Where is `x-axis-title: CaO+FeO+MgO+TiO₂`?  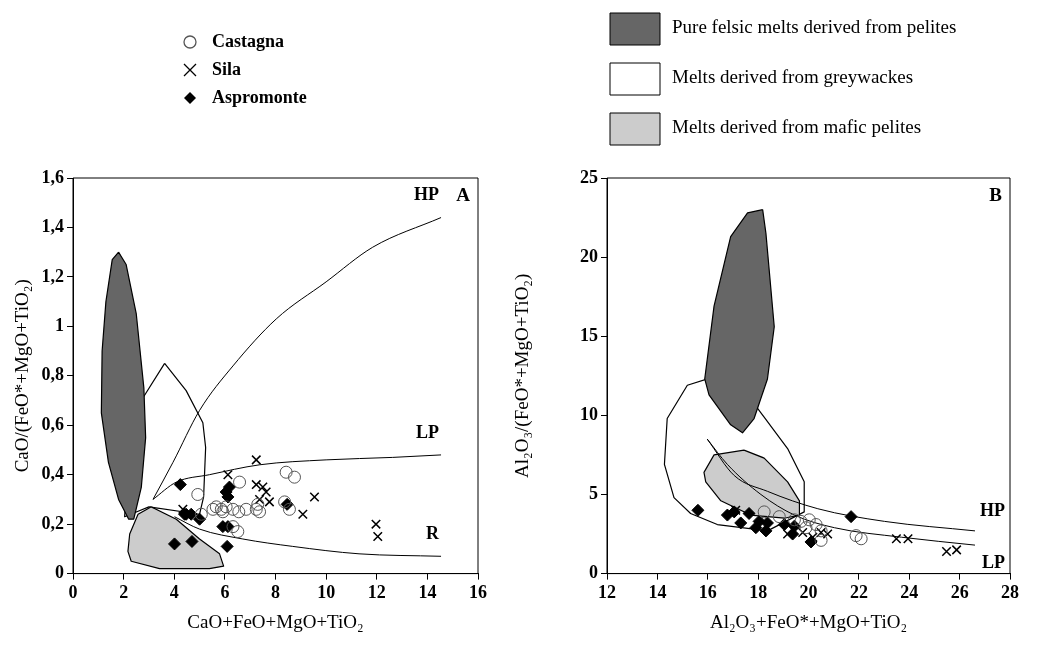 x-axis-title: CaO+FeO+MgO+TiO₂ is located at coordinates (275, 621).